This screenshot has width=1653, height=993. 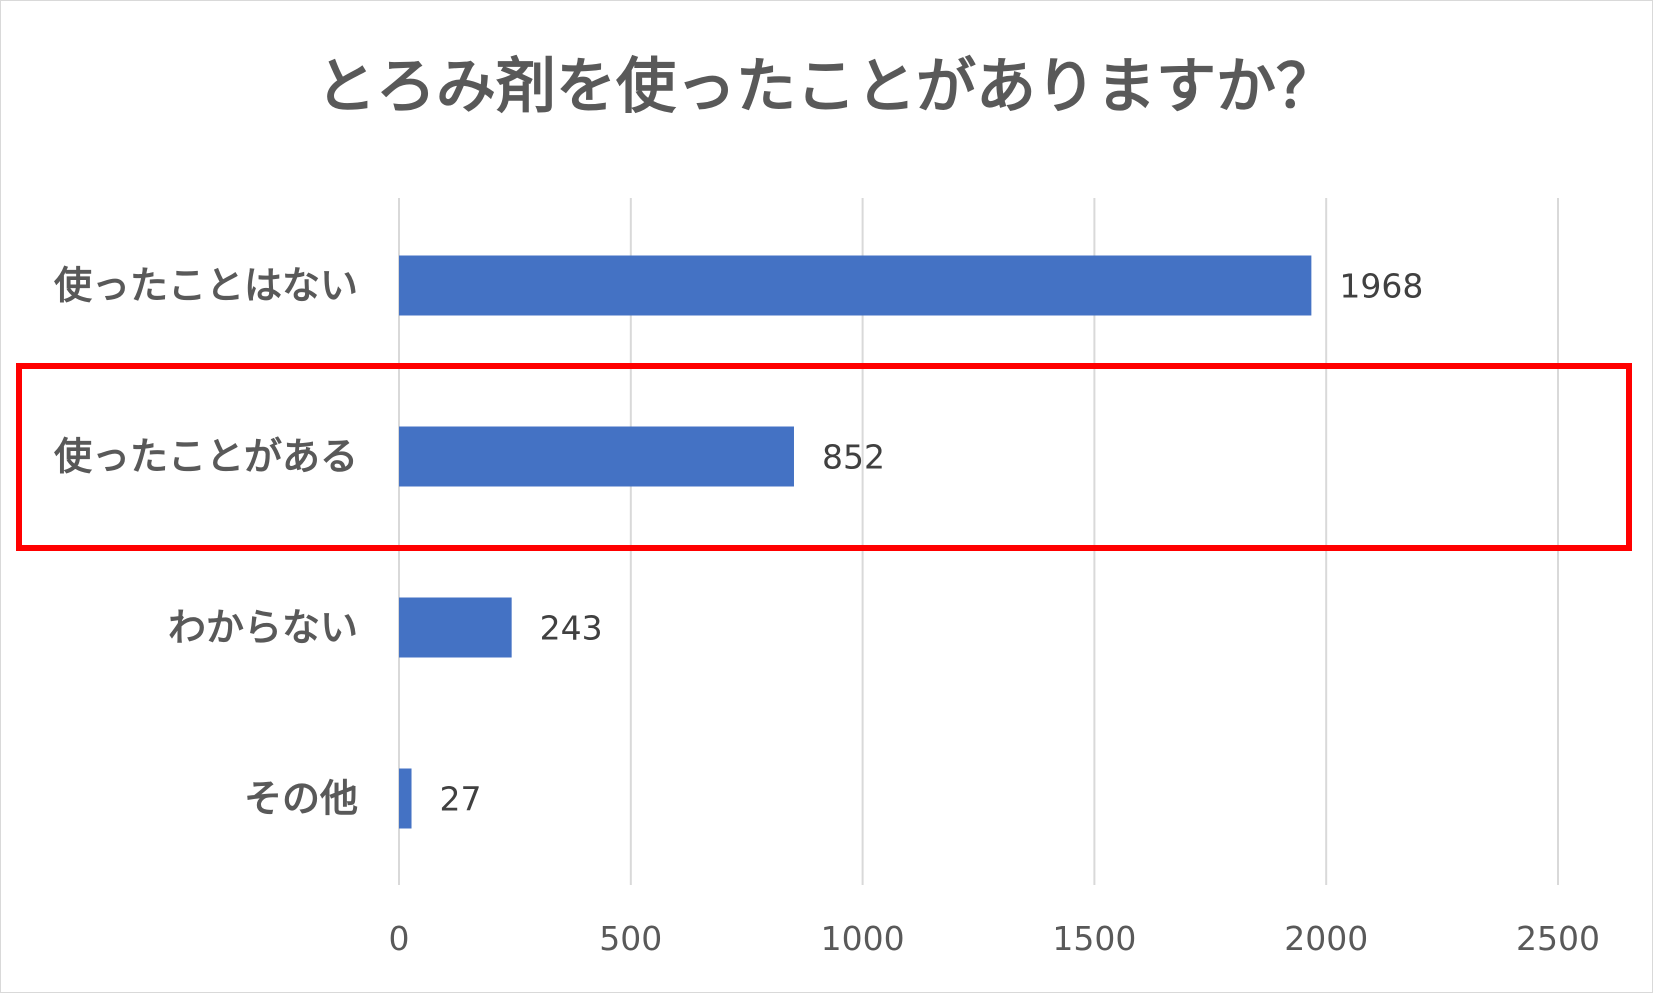 I want to click on x-tick-label: 1500, so click(x=1094, y=938).